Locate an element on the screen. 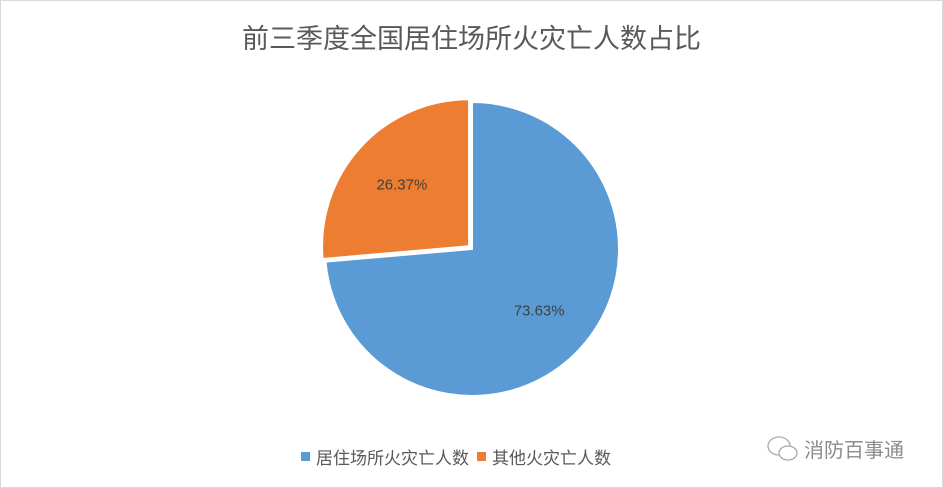 The height and width of the screenshot is (488, 943). pie-slice is located at coordinates (396, 179).